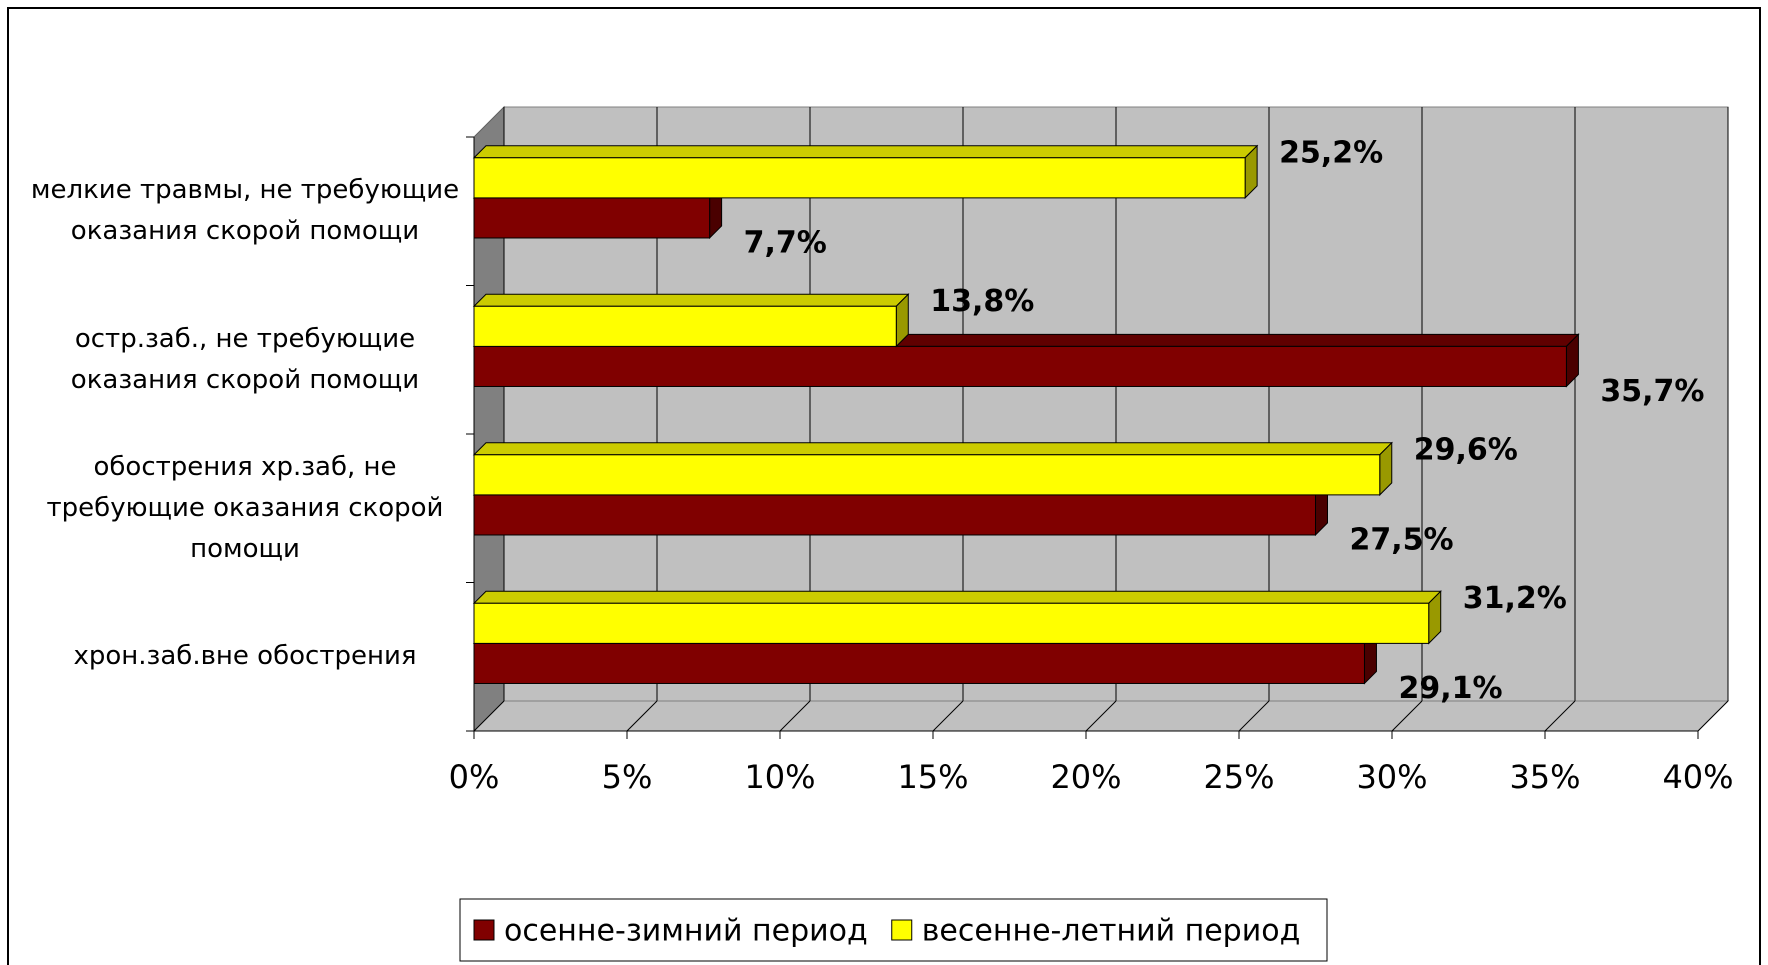  I want to click on value-label: 27,5%, so click(1402, 539).